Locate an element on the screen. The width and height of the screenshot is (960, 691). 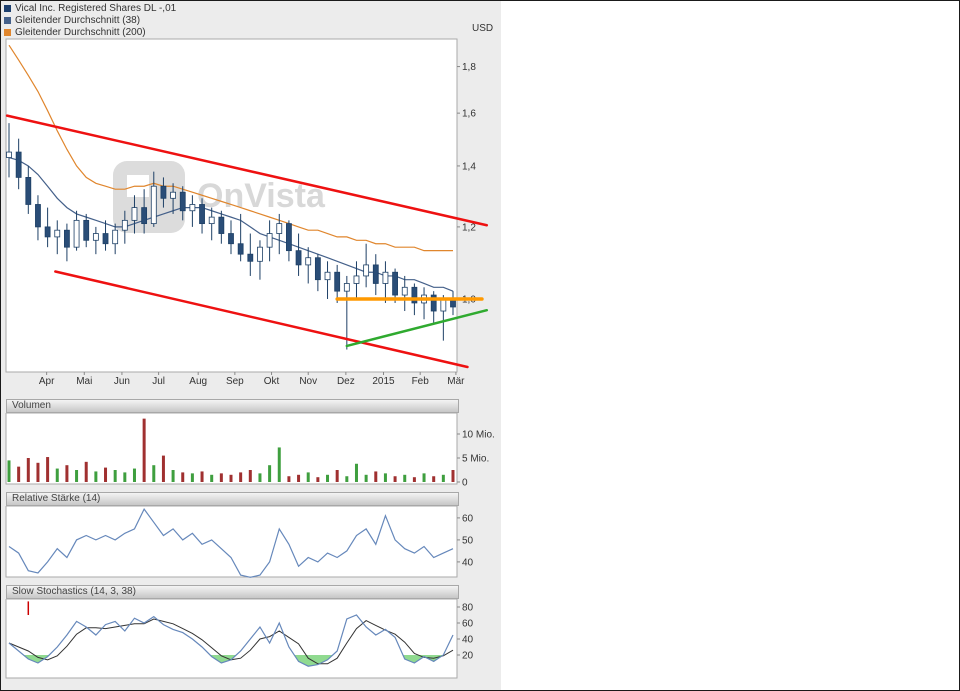
price-series-swatch is located at coordinates (7, 8).